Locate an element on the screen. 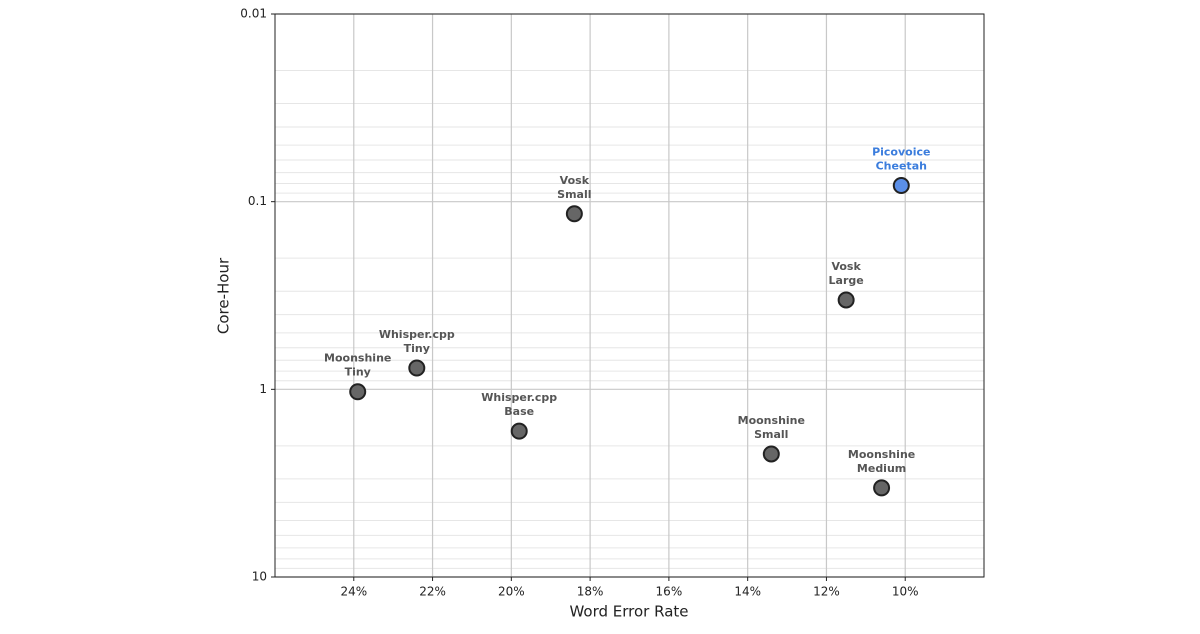 This screenshot has height=634, width=1200. y-tick-label: 10 is located at coordinates (259, 577).